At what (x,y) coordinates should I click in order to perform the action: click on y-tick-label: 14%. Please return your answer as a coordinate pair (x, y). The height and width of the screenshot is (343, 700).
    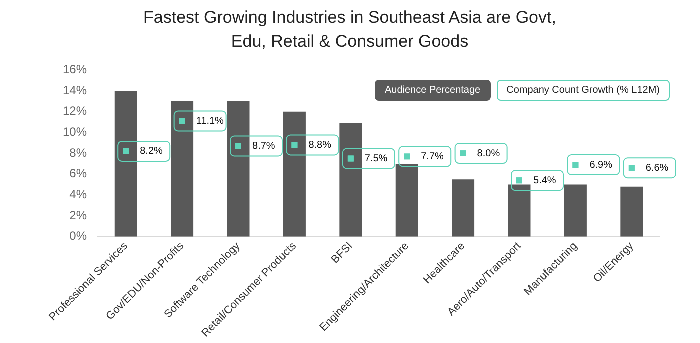
    Looking at the image, I should click on (75, 90).